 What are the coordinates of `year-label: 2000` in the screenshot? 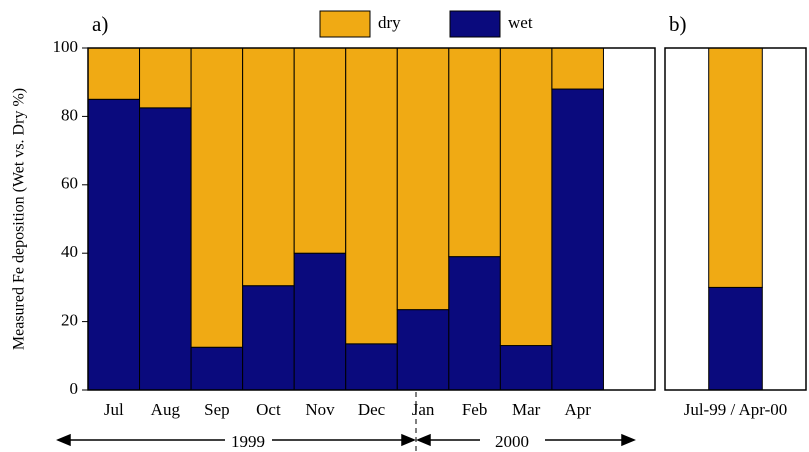 It's located at (512, 441).